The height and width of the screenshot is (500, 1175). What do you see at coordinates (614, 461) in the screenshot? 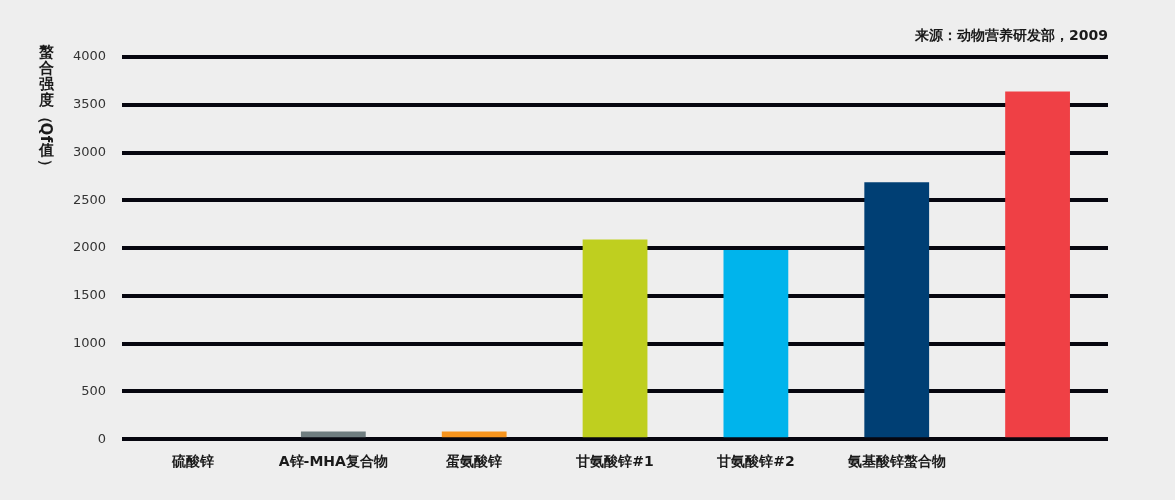
I see `x-tick-label: 甘氨酸锌#1` at bounding box center [614, 461].